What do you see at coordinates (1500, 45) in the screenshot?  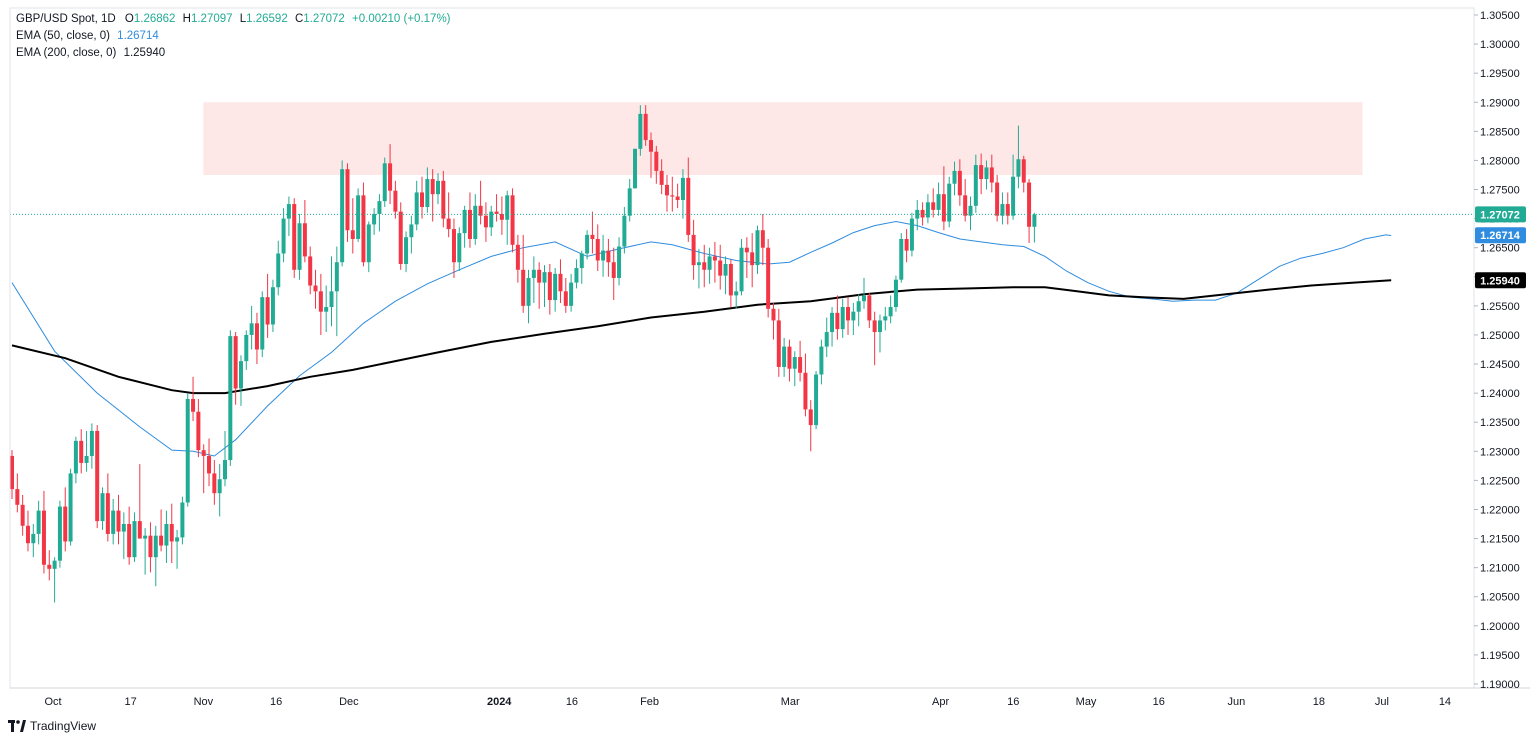 I see `y-tick-label: 1.30000` at bounding box center [1500, 45].